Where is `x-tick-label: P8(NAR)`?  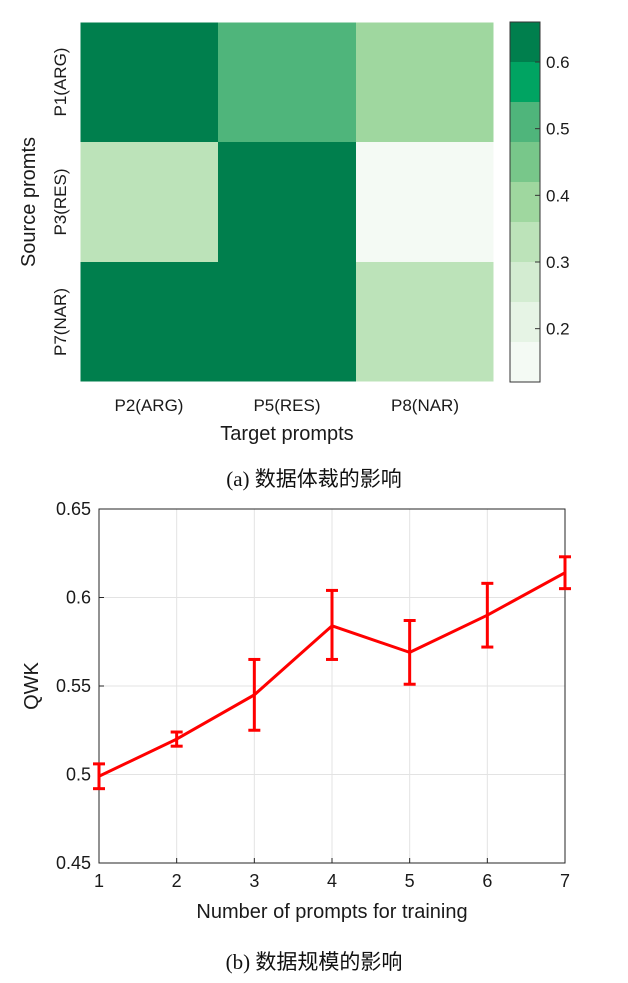
x-tick-label: P8(NAR) is located at coordinates (425, 405).